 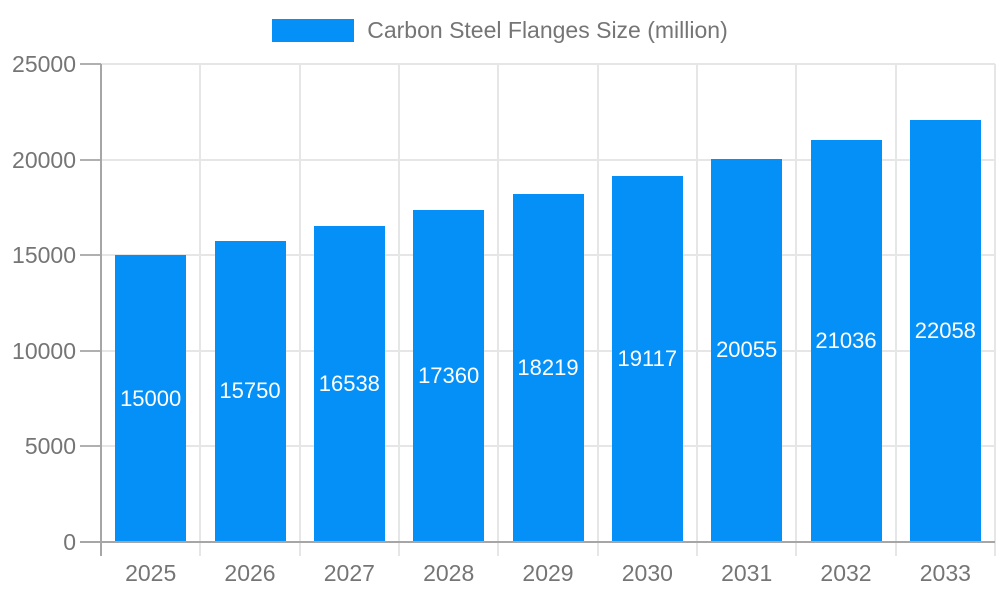 What do you see at coordinates (945, 573) in the screenshot?
I see `x-axis-tick-label: 2033` at bounding box center [945, 573].